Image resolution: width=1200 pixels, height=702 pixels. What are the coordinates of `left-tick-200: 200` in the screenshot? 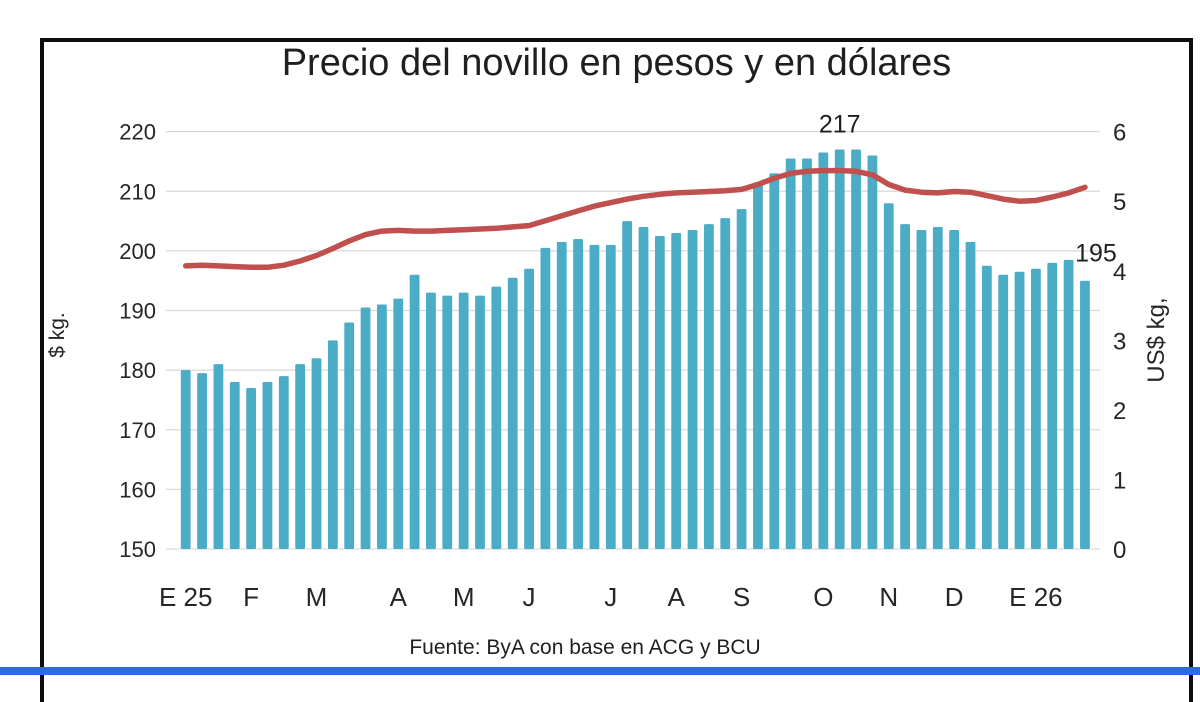 It's located at (137, 251).